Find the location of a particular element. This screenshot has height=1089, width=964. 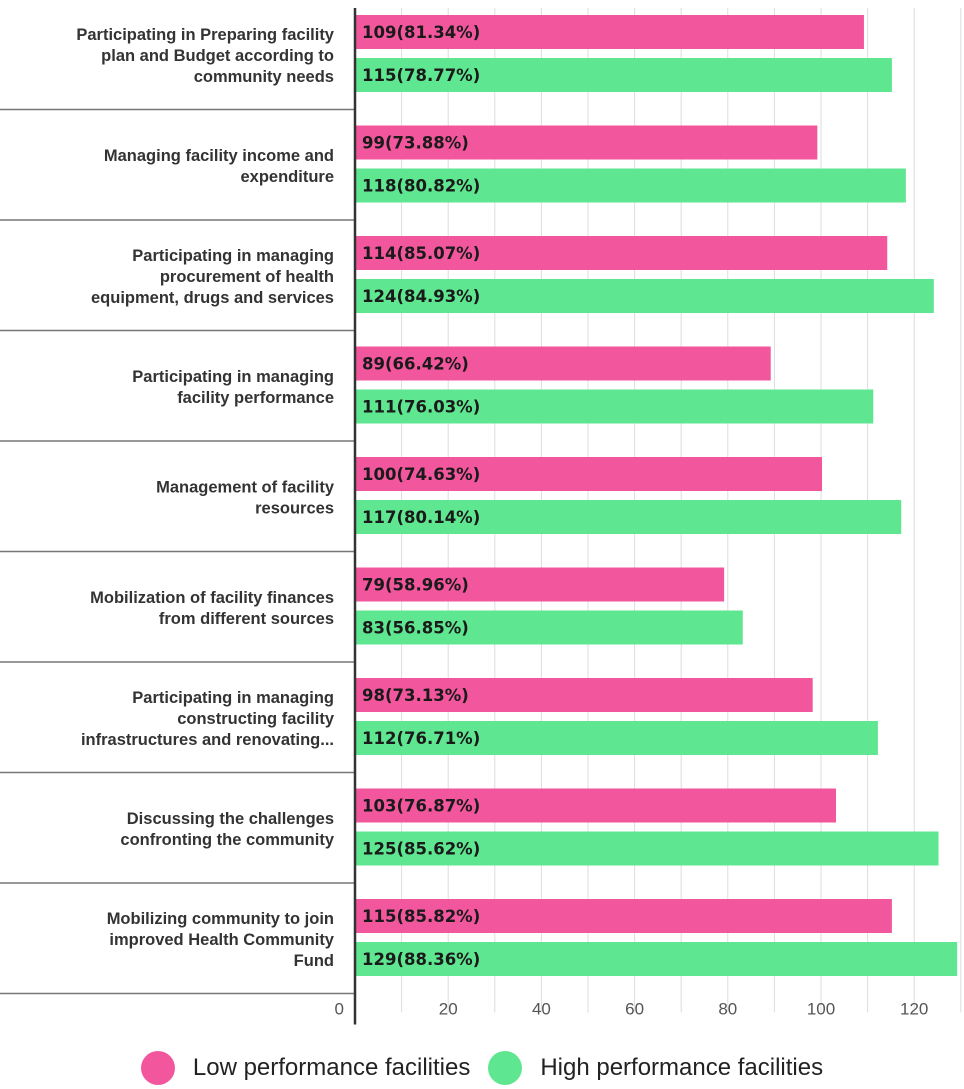

category-label: Discussing the challenges is located at coordinates (230, 819).